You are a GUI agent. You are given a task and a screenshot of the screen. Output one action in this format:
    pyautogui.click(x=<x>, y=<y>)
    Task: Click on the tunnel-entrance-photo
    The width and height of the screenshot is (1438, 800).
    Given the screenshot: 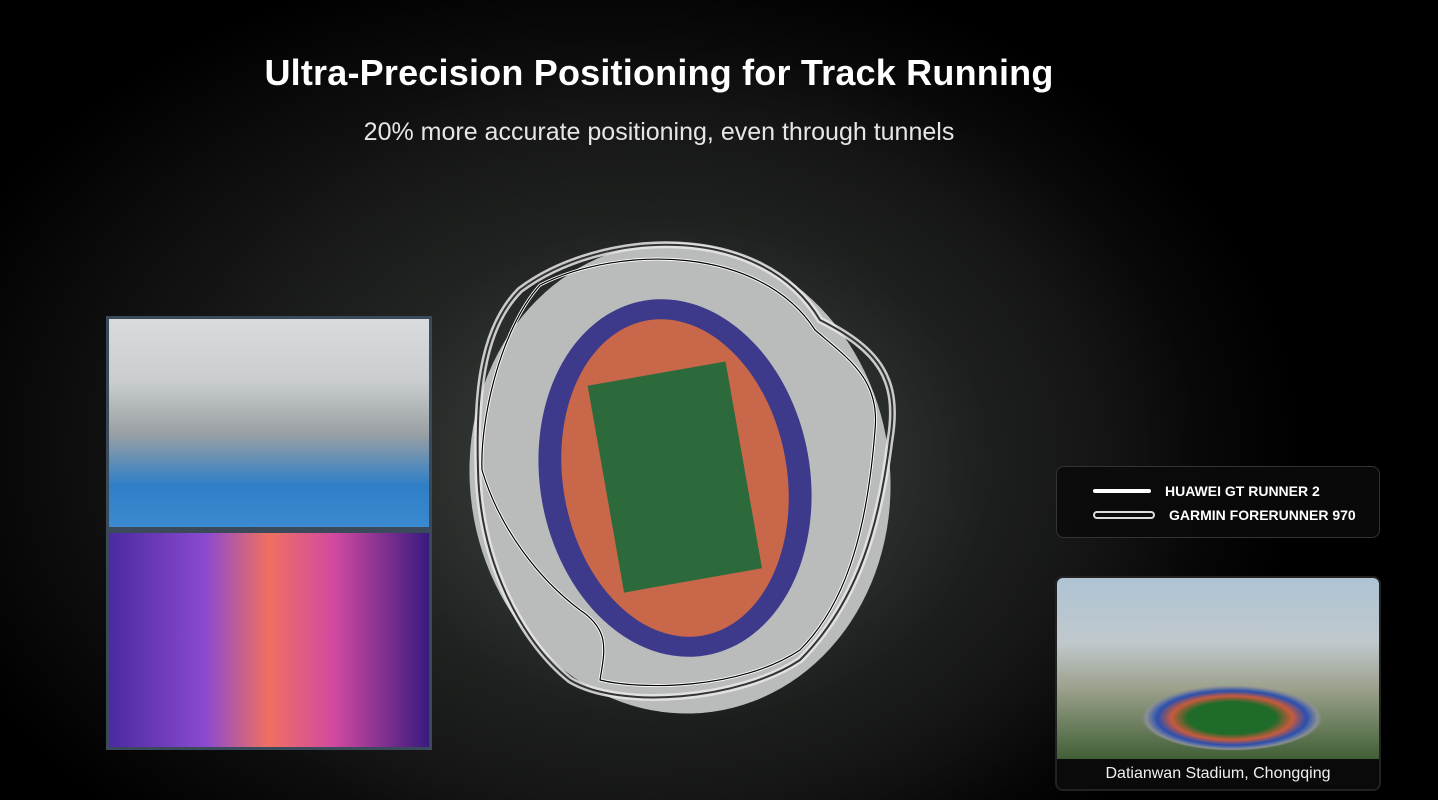 What is the action you would take?
    pyautogui.click(x=269, y=423)
    